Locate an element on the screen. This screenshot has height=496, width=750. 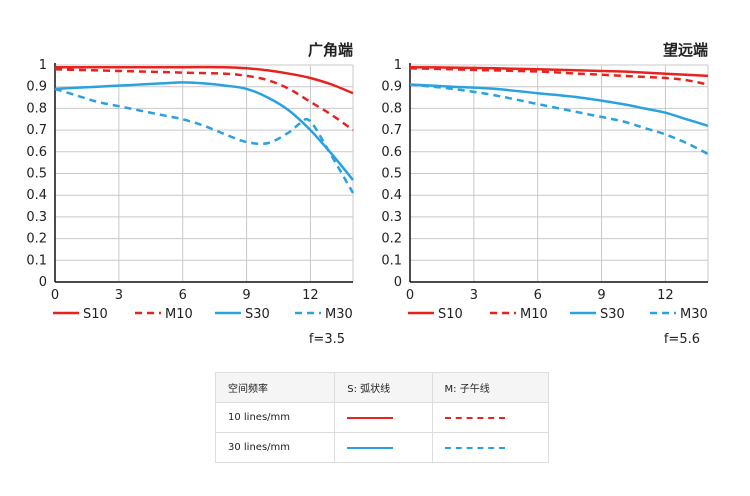
swatch-s30 is located at coordinates (383, 447).